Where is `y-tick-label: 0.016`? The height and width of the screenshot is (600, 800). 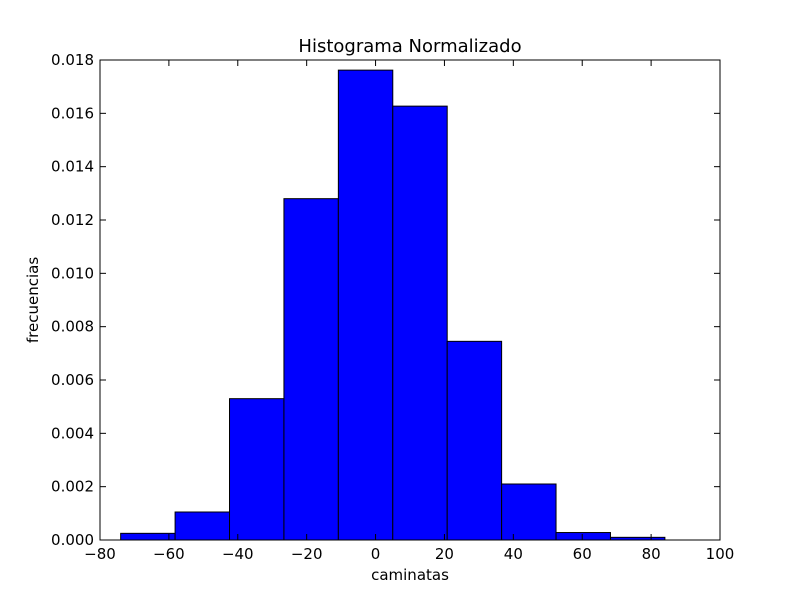
y-tick-label: 0.016 is located at coordinates (72, 113).